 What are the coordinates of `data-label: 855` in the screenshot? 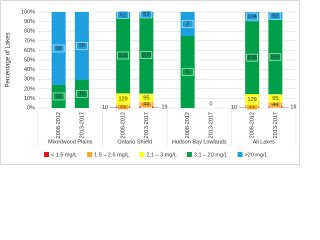 It's located at (275, 58).